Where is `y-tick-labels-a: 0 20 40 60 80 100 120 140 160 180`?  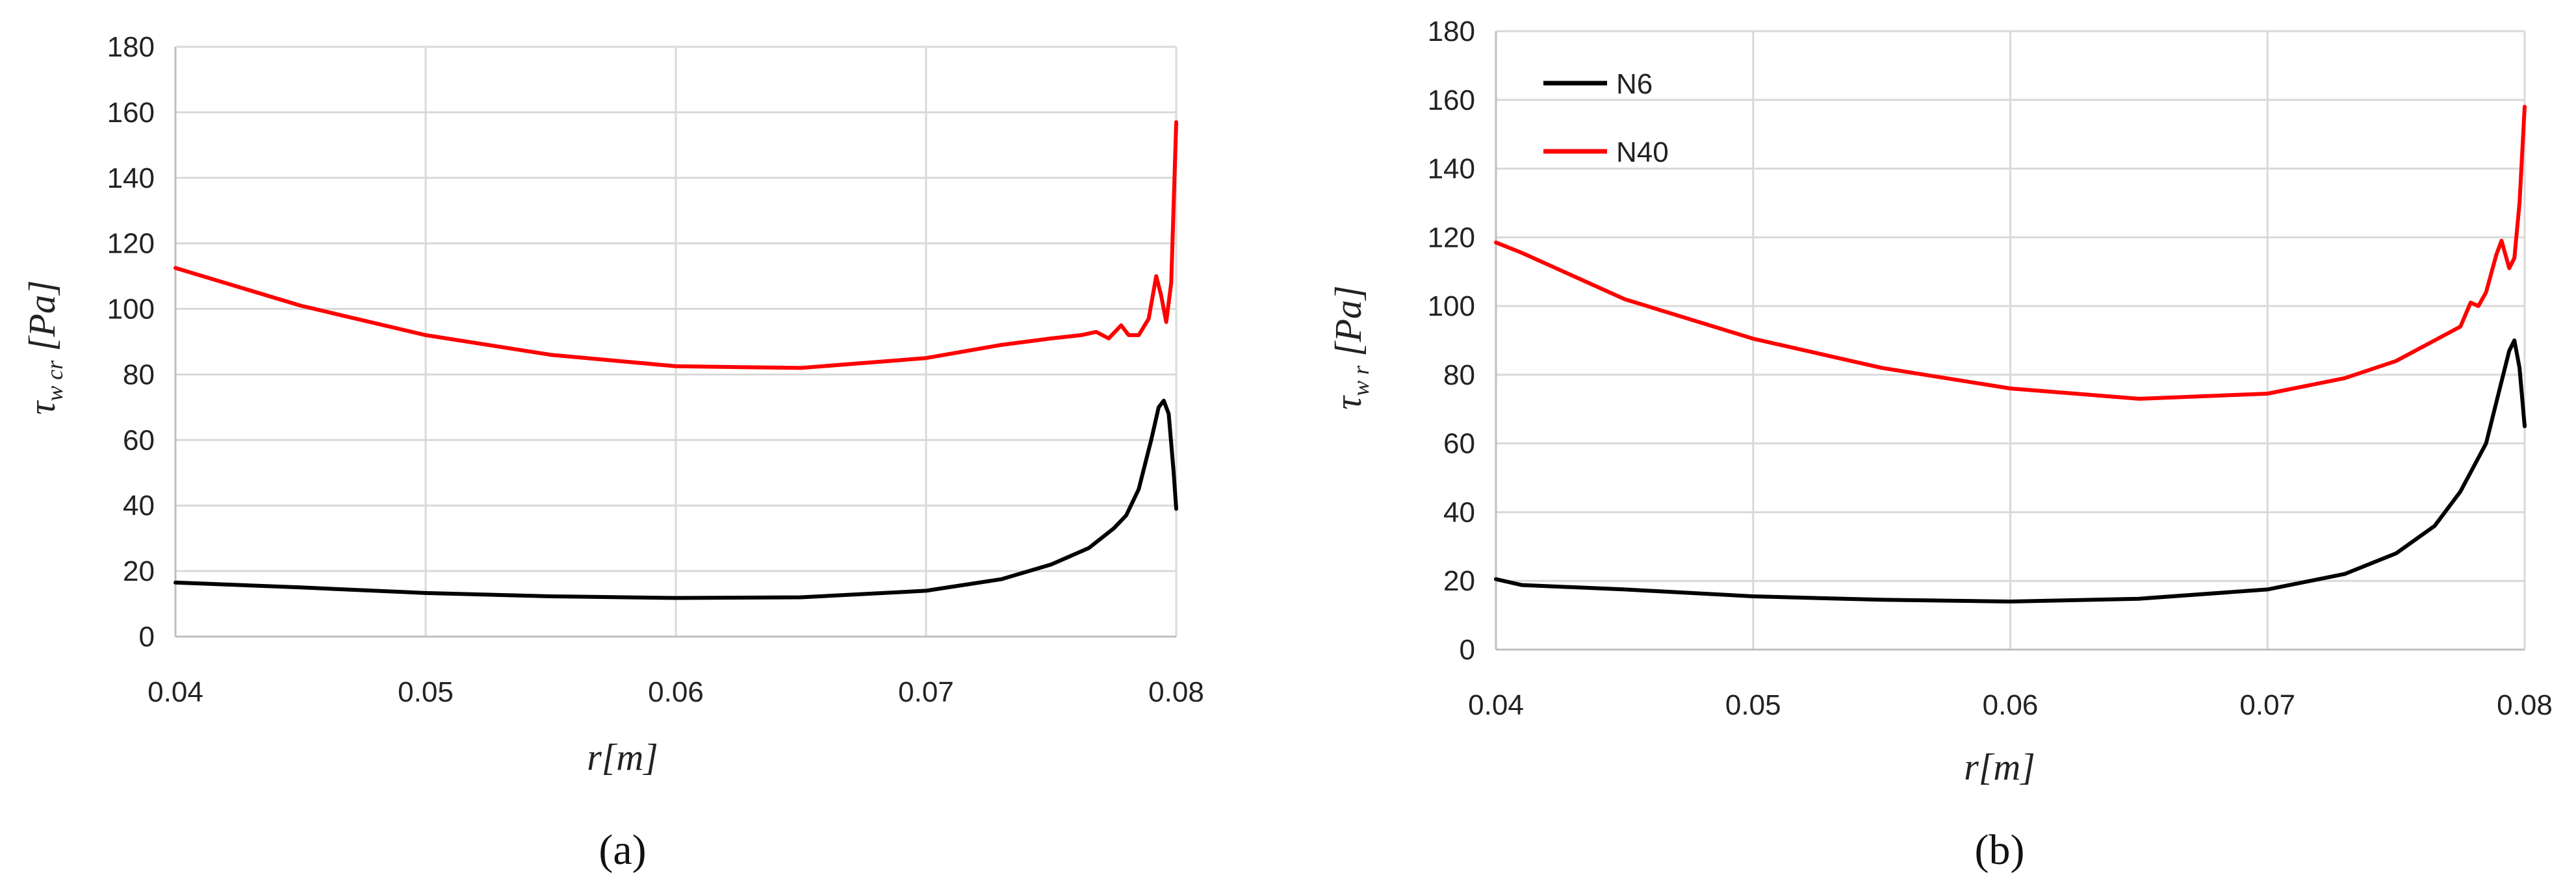 y-tick-labels-a: 0 20 40 60 80 100 120 140 160 180 is located at coordinates (131, 342).